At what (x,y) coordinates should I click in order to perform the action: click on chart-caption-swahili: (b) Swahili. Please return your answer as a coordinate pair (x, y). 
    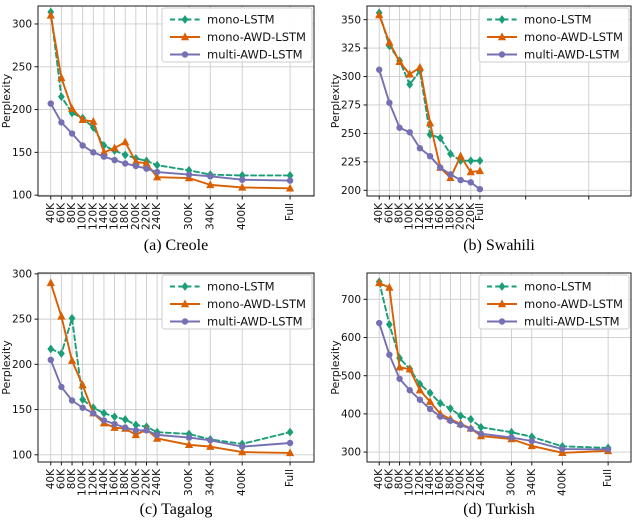
    Looking at the image, I should click on (499, 245).